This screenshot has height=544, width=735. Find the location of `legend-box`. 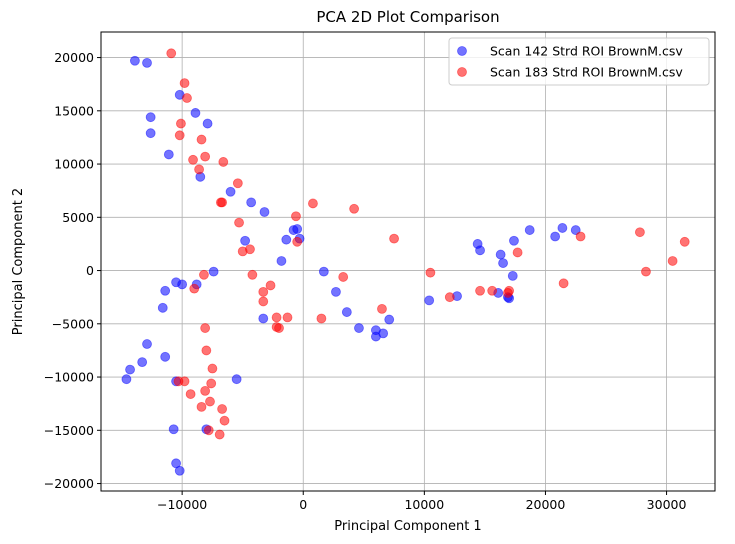

legend-box is located at coordinates (579, 61).